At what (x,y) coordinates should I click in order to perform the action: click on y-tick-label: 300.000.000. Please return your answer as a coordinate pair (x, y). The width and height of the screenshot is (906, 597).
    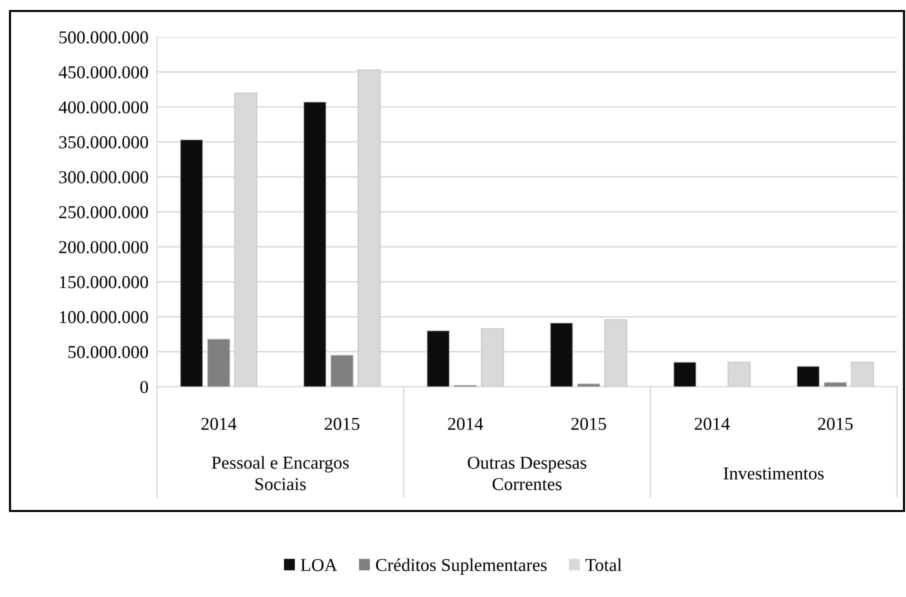
    Looking at the image, I should click on (103, 177).